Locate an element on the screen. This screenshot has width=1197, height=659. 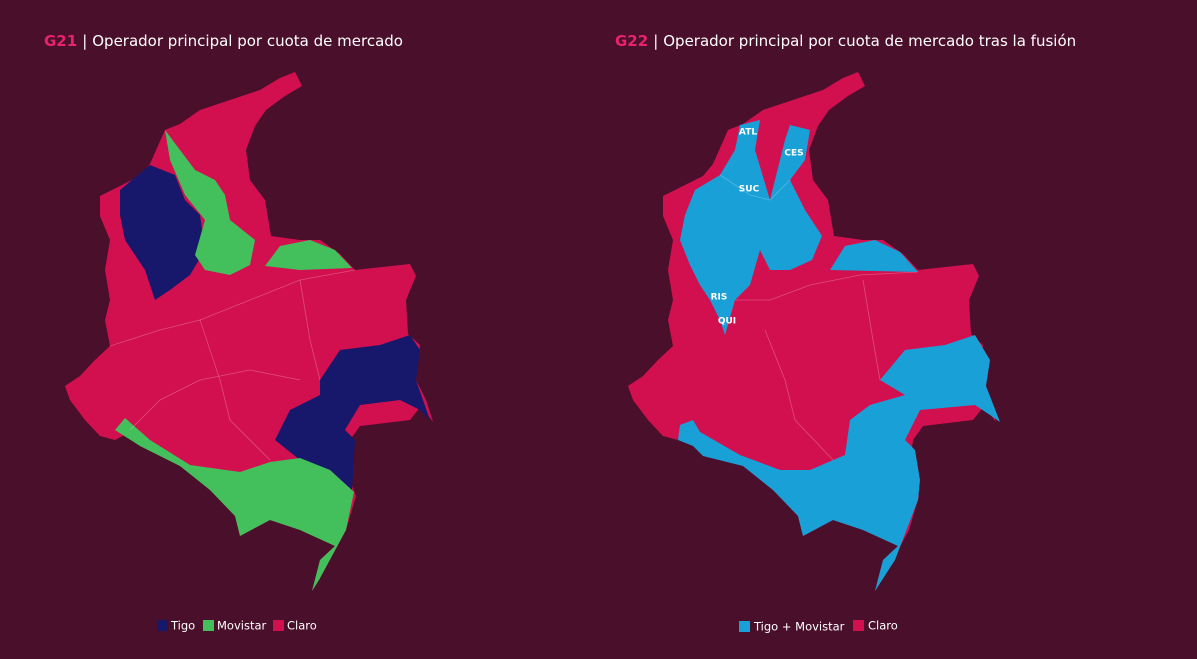
title-text: Operador principal por cuota de mercado is located at coordinates (247, 41).